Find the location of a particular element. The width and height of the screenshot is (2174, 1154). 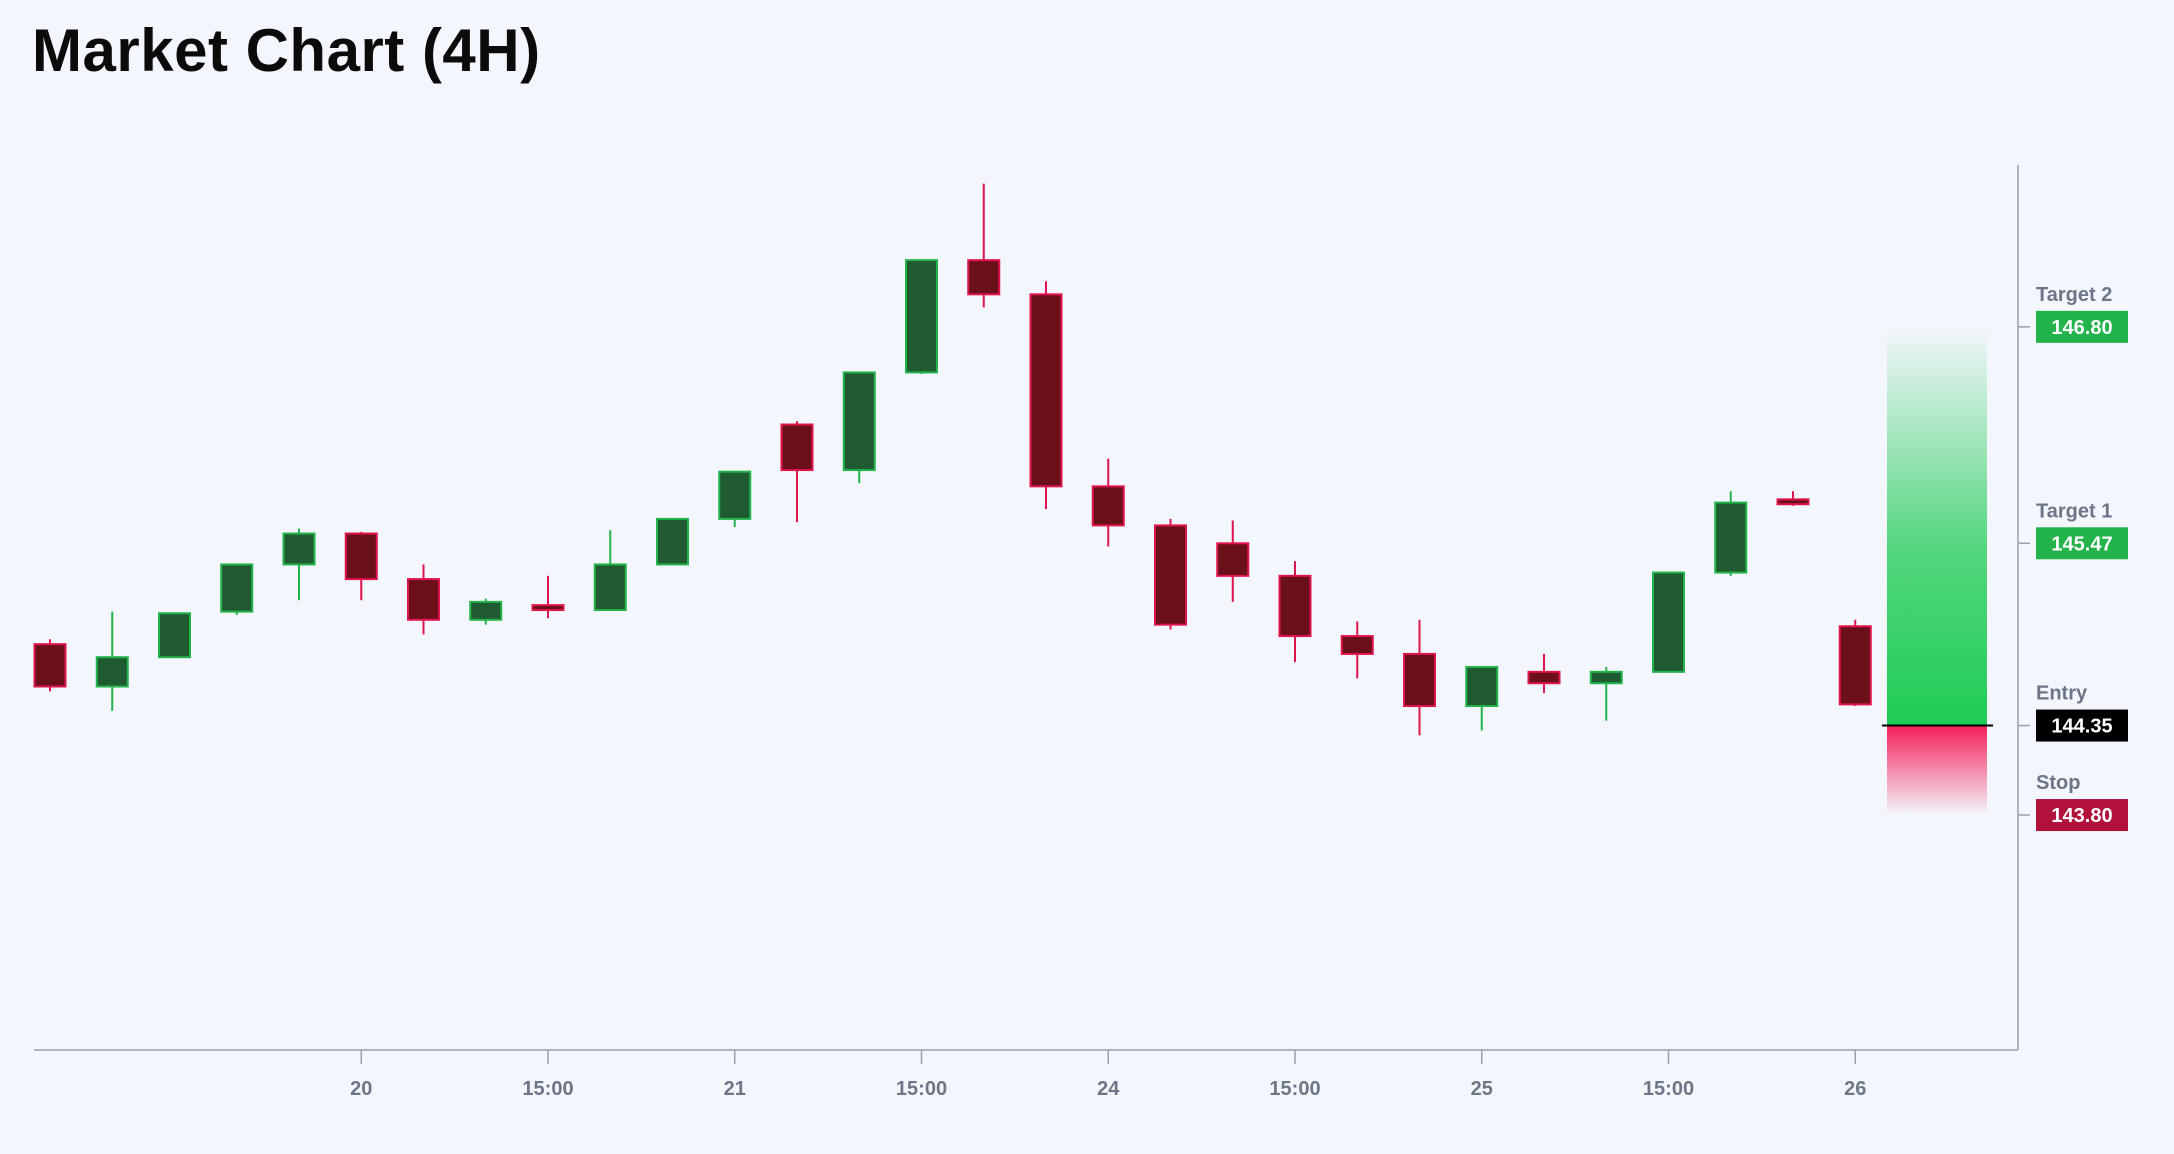

position-box is located at coordinates (1937, 571).